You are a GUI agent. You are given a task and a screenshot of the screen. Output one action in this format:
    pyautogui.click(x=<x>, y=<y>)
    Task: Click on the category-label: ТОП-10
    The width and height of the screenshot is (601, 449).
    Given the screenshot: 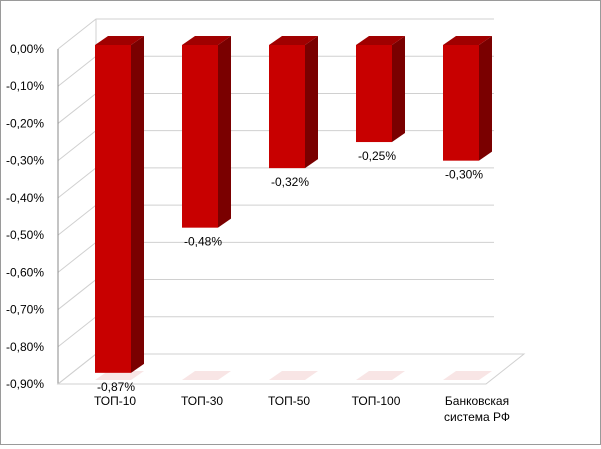 What is the action you would take?
    pyautogui.click(x=115, y=401)
    